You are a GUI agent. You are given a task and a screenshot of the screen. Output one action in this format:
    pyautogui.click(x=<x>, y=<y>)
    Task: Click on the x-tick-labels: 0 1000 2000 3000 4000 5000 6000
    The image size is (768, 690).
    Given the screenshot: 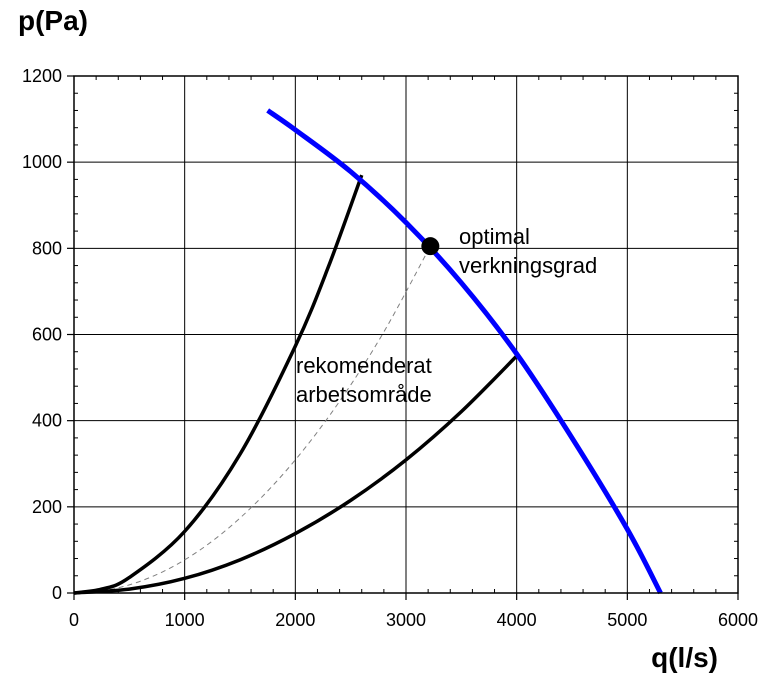 What is the action you would take?
    pyautogui.click(x=413, y=620)
    